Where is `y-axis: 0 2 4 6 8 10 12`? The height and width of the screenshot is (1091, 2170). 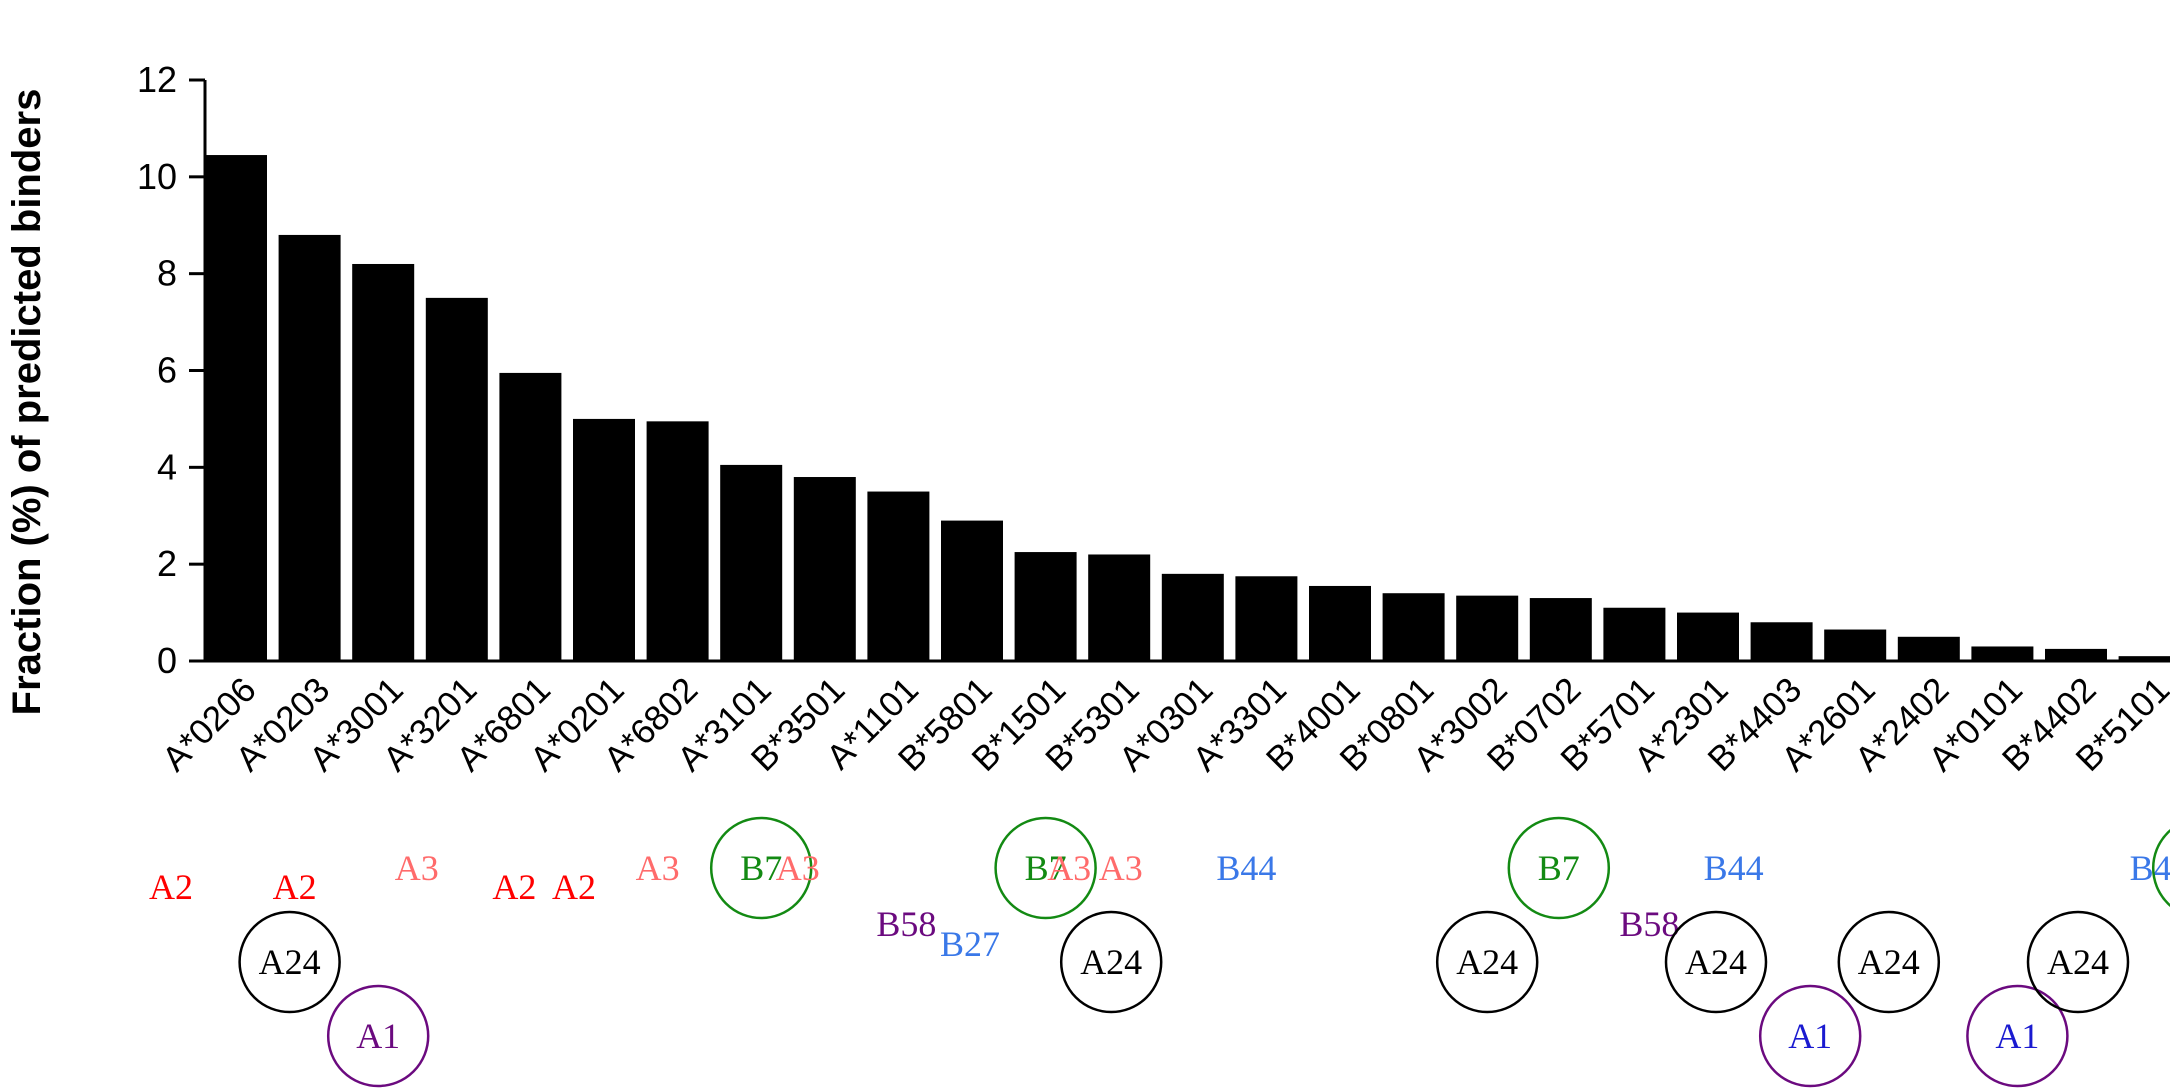
y-axis: 0 2 4 6 8 10 12 is located at coordinates (172, 370).